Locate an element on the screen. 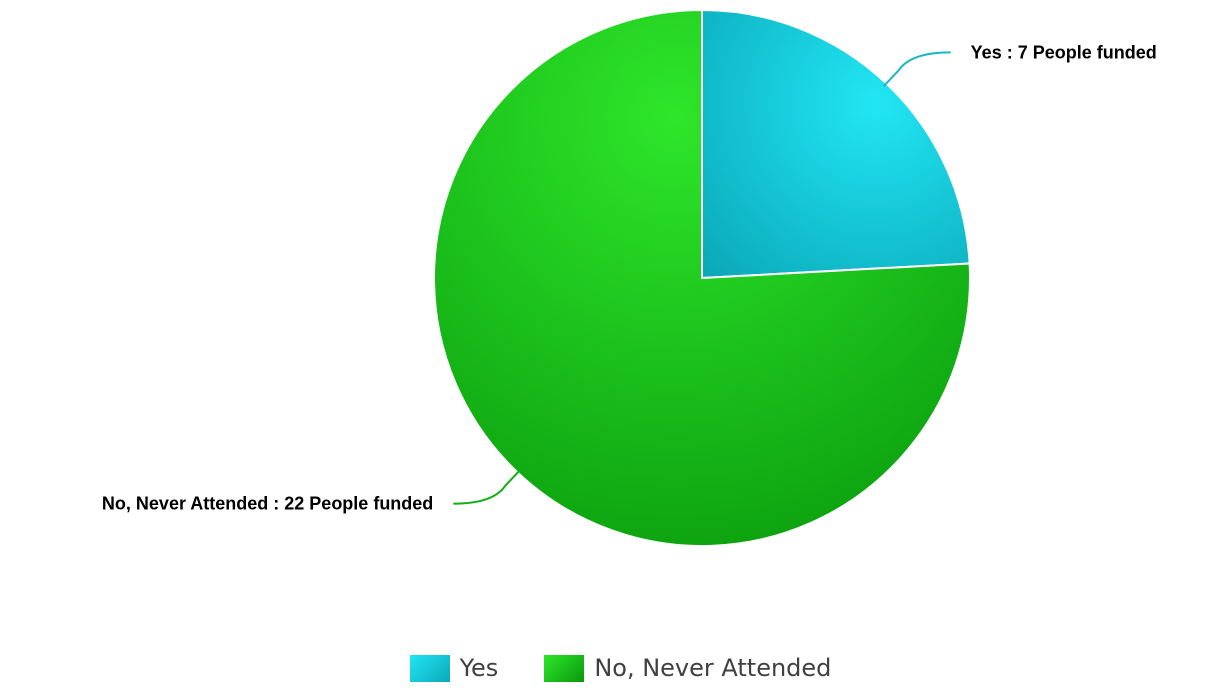  data-label-yes: Yes : 7 People funded is located at coordinates (1064, 52).